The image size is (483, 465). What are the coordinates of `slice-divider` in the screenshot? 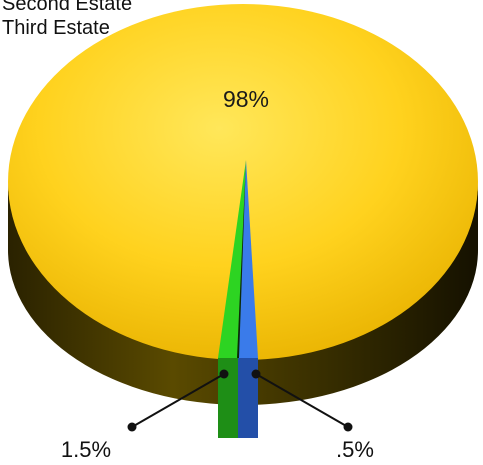 It's located at (241, 259).